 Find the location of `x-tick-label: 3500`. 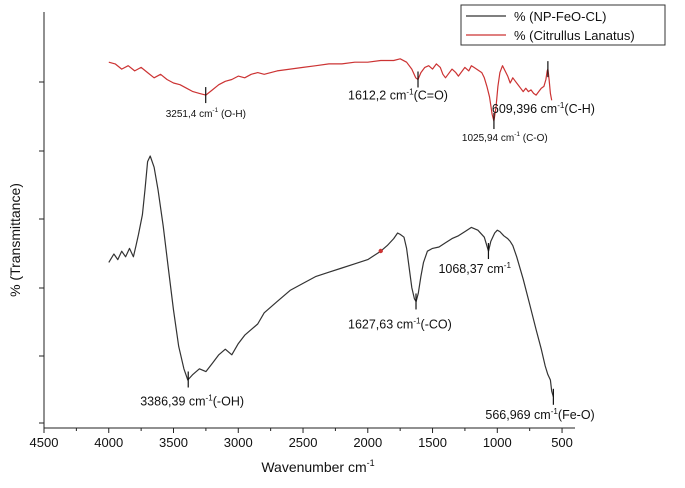

x-tick-label: 3500 is located at coordinates (173, 442).